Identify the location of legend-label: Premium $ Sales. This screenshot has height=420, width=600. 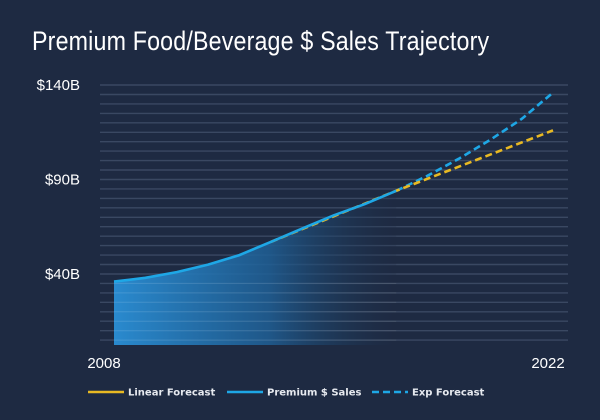
(314, 393).